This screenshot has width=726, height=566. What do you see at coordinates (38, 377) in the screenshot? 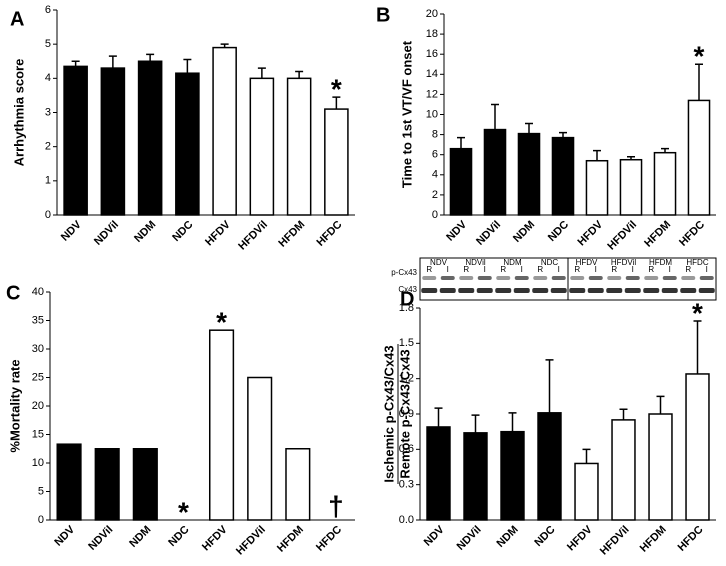
I see `y-tick-label: 25` at bounding box center [38, 377].